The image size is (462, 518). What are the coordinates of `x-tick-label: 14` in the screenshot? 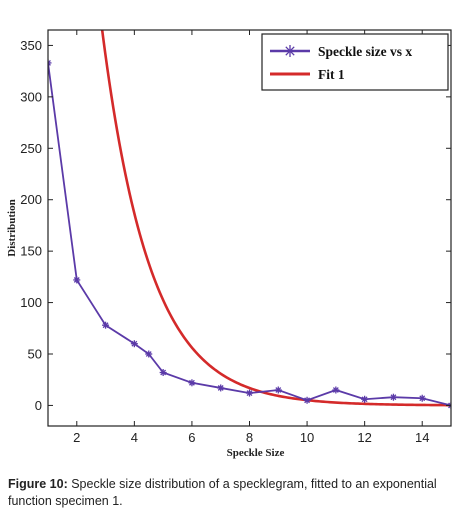 It's located at (422, 437).